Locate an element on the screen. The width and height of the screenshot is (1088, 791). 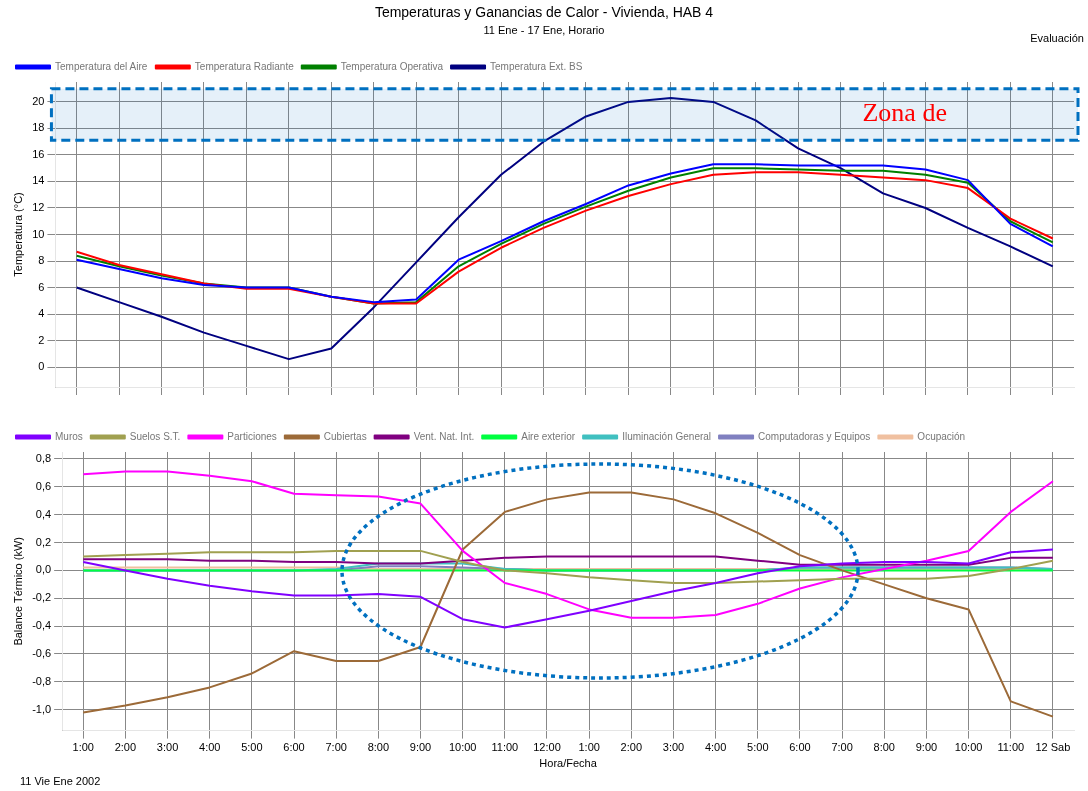
x-tick-label: 12 Sab is located at coordinates (1053, 747).